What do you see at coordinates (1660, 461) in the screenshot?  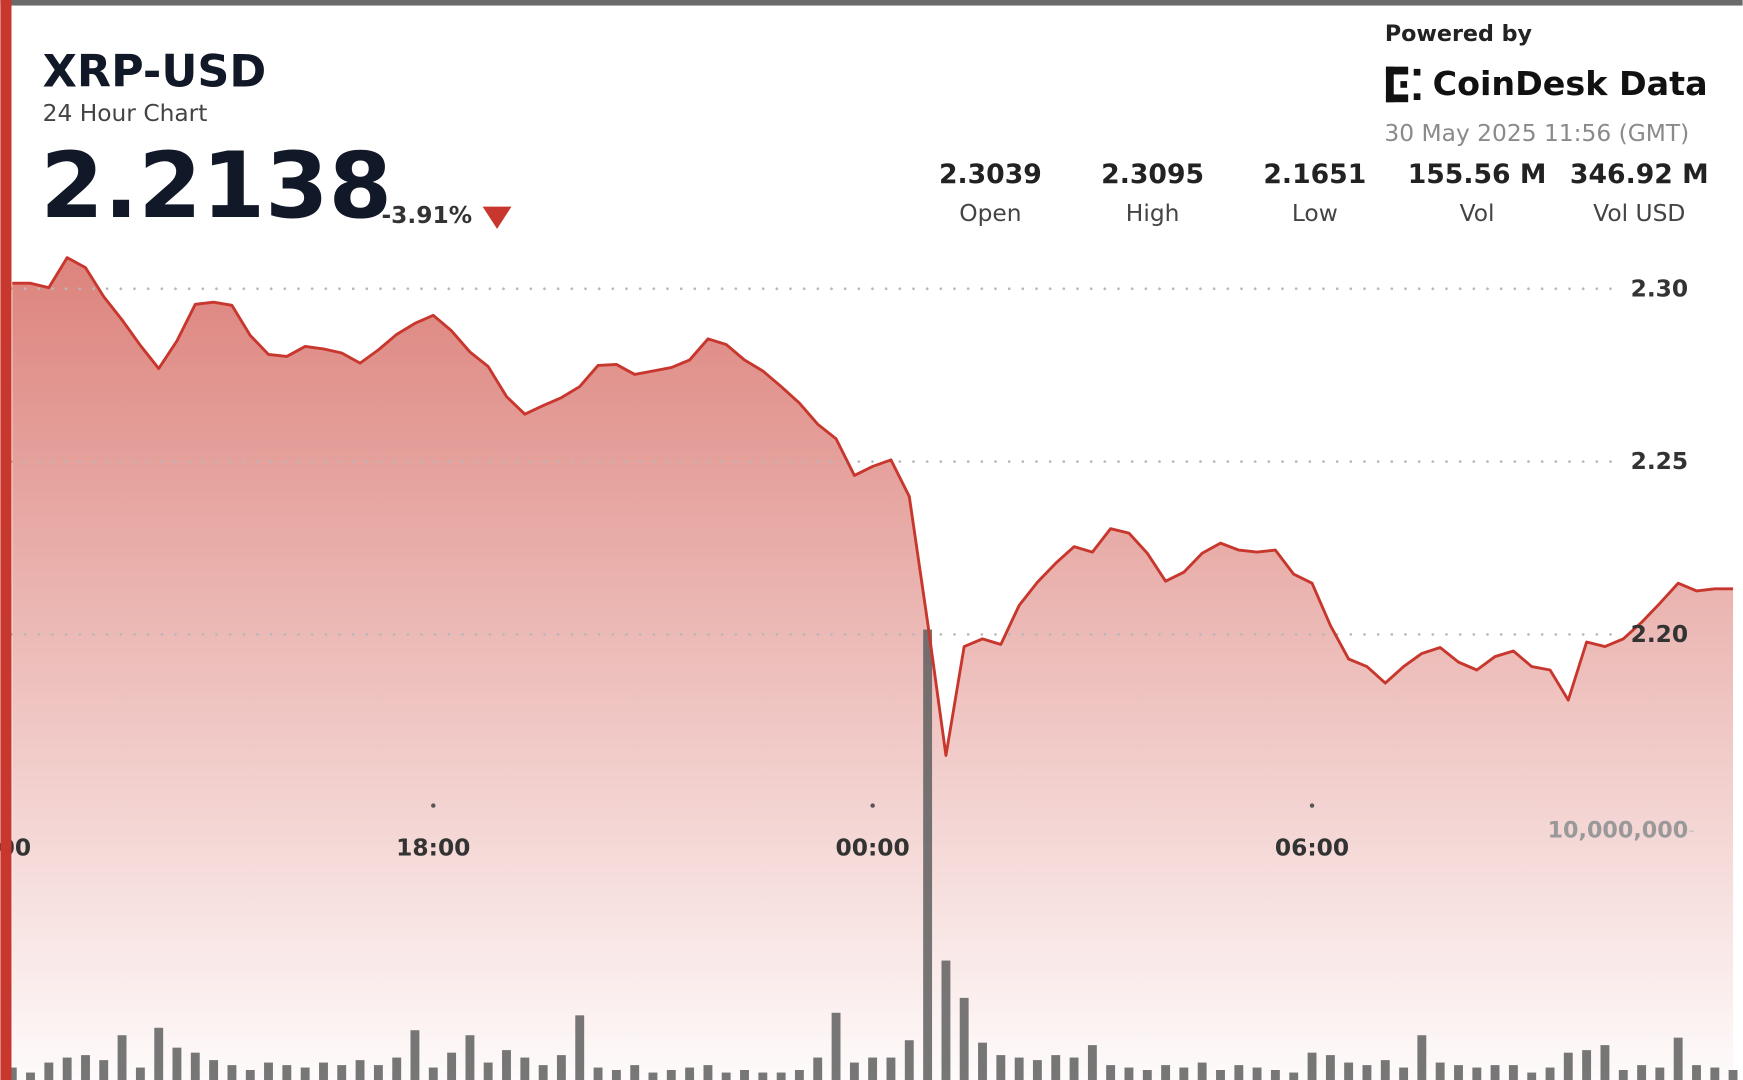 I see `y-tick-label: 2.25` at bounding box center [1660, 461].